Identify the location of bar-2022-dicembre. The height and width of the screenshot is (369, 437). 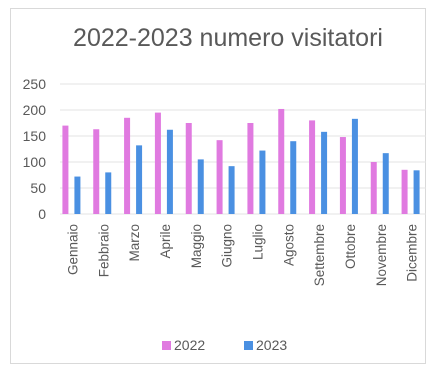
(404, 191).